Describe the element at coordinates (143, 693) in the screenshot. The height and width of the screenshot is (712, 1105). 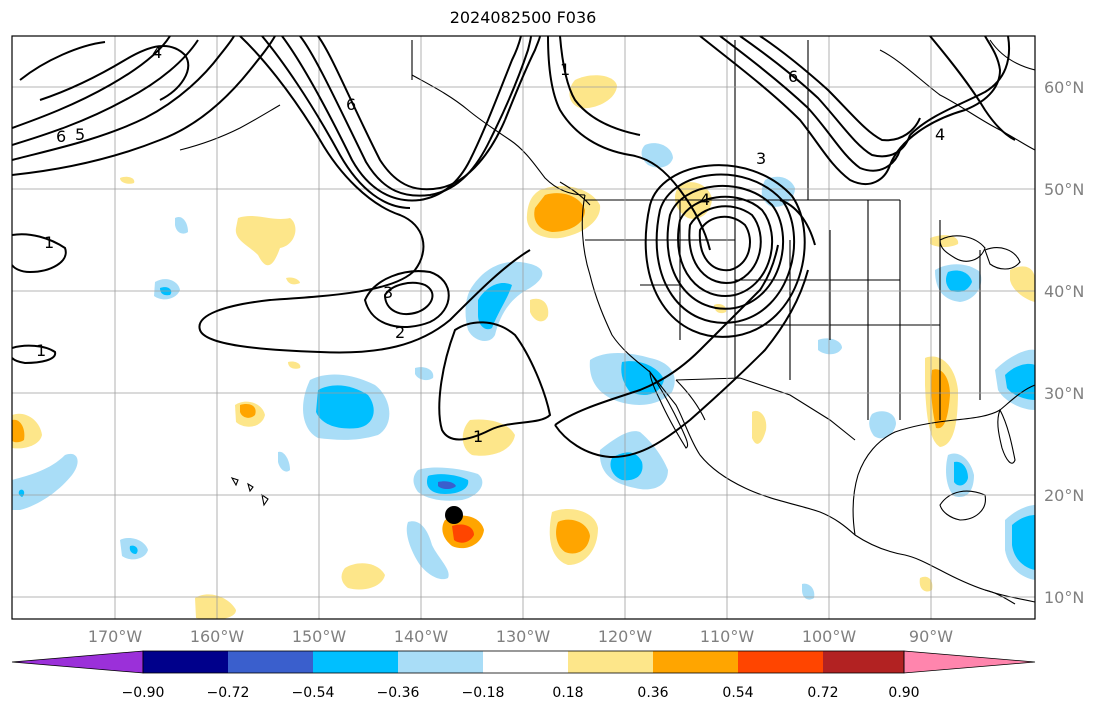
I see `colorbar-tick: −0.90` at that location.